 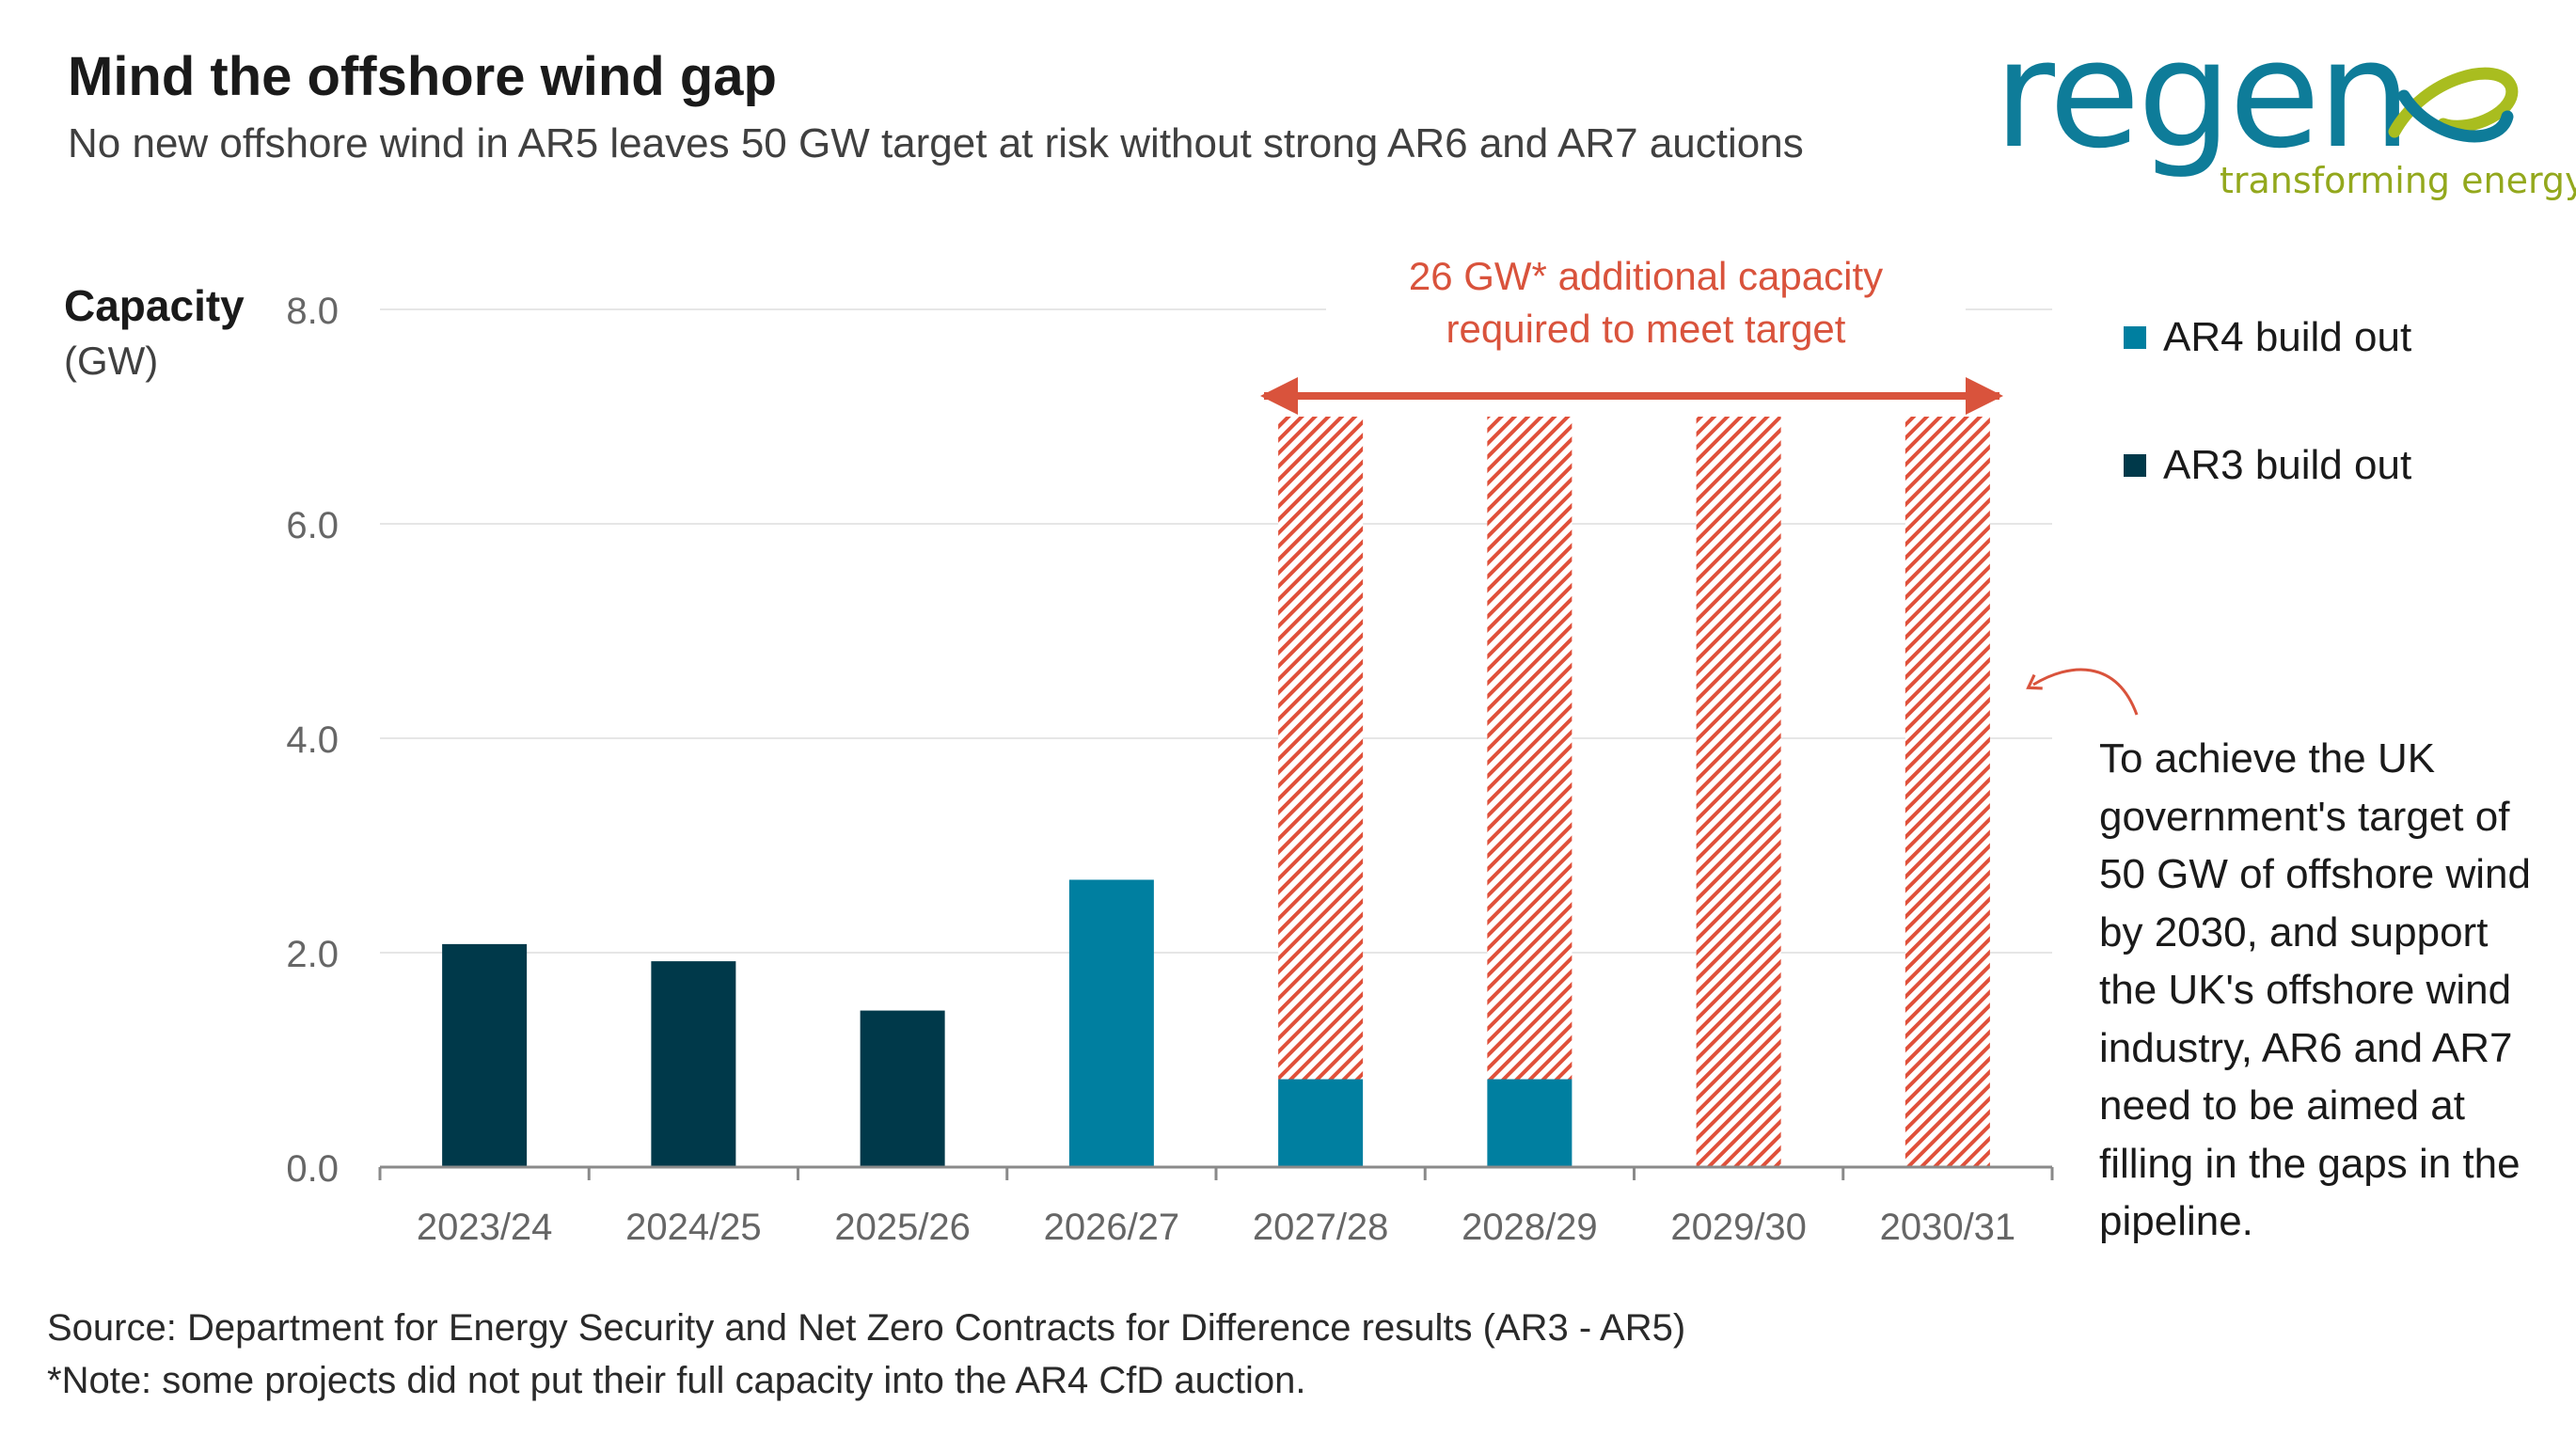 I want to click on x-tick-label: 2029/30, so click(x=1738, y=1228).